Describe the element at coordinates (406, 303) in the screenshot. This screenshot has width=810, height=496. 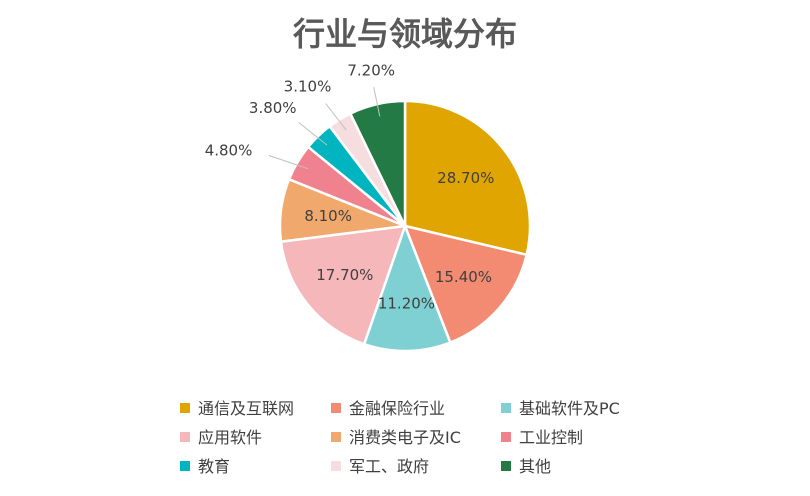
I see `data-label: 11.20%` at that location.